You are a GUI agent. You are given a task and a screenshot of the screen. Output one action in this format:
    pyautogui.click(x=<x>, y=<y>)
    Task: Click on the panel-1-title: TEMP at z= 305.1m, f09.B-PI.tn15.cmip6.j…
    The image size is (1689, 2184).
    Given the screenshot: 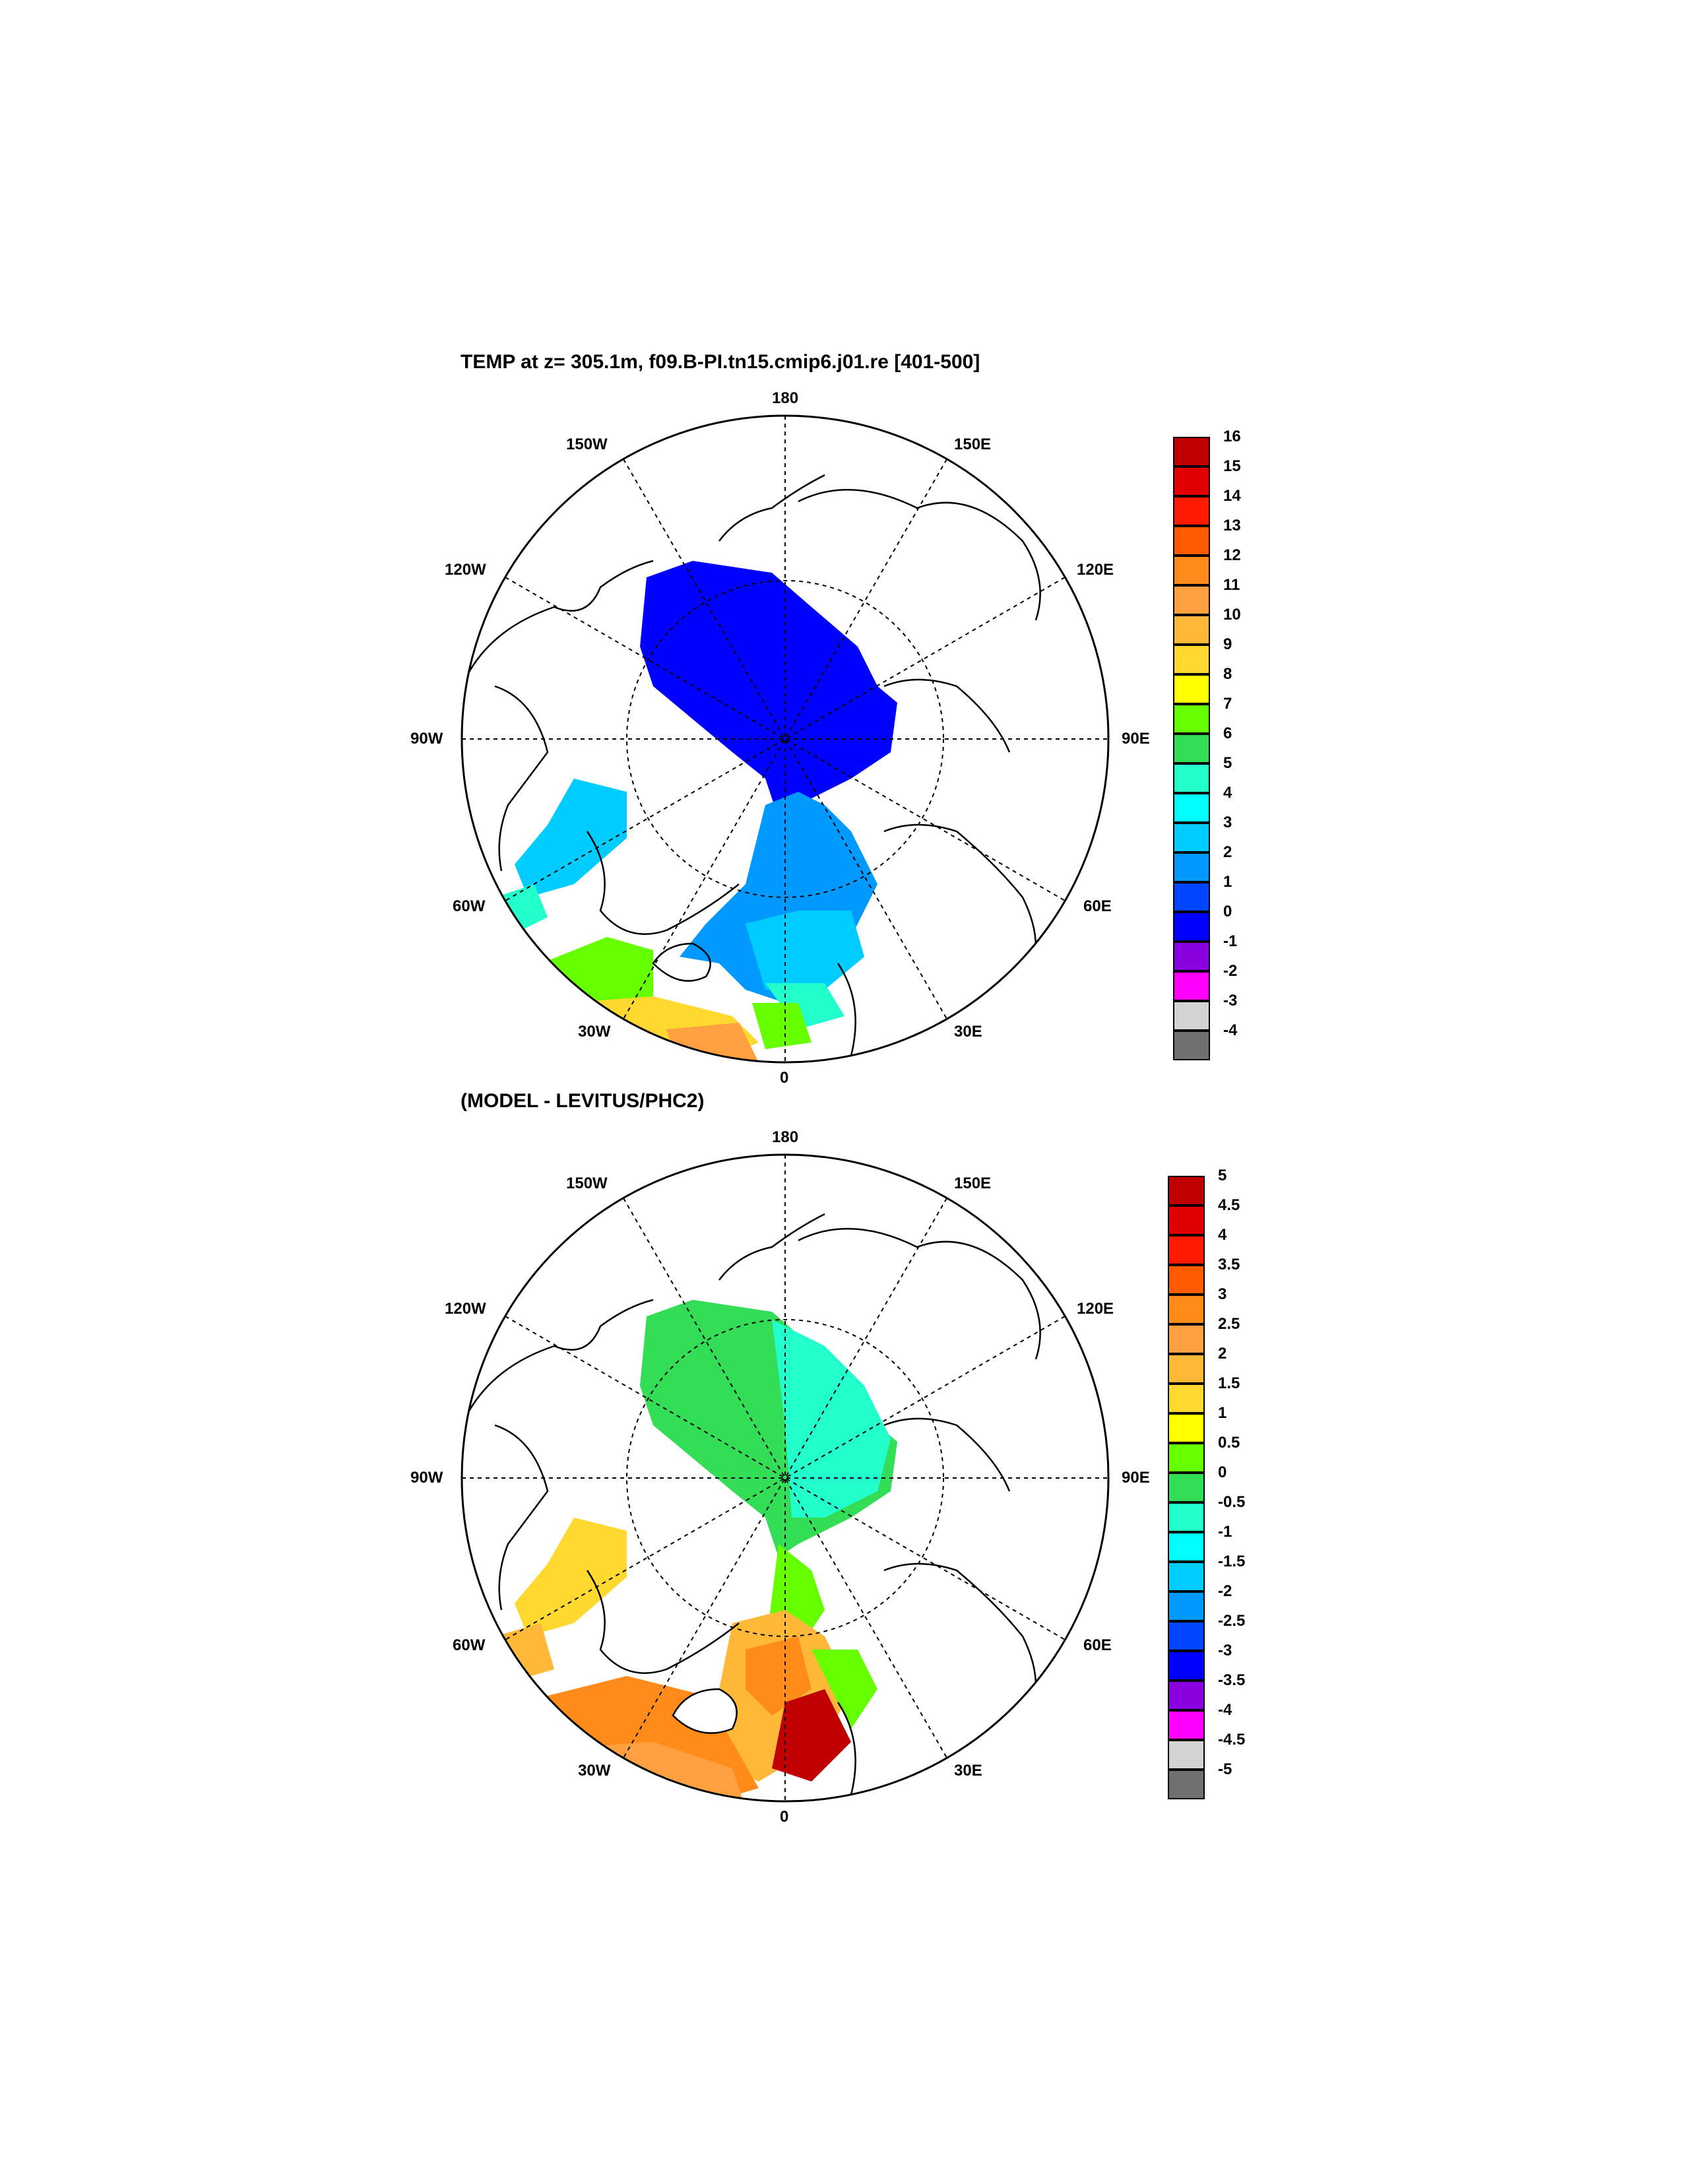 What is the action you would take?
    pyautogui.click(x=720, y=362)
    